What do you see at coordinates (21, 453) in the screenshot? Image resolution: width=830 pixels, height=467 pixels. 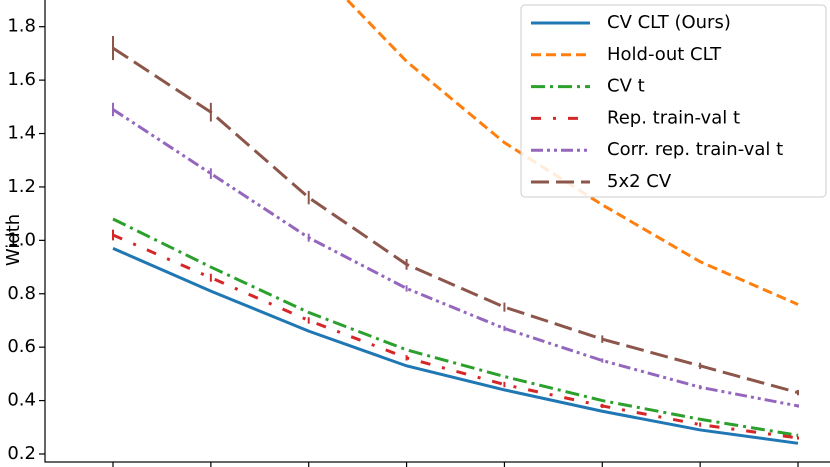 I see `y-tick-label: 0.2` at bounding box center [21, 453].